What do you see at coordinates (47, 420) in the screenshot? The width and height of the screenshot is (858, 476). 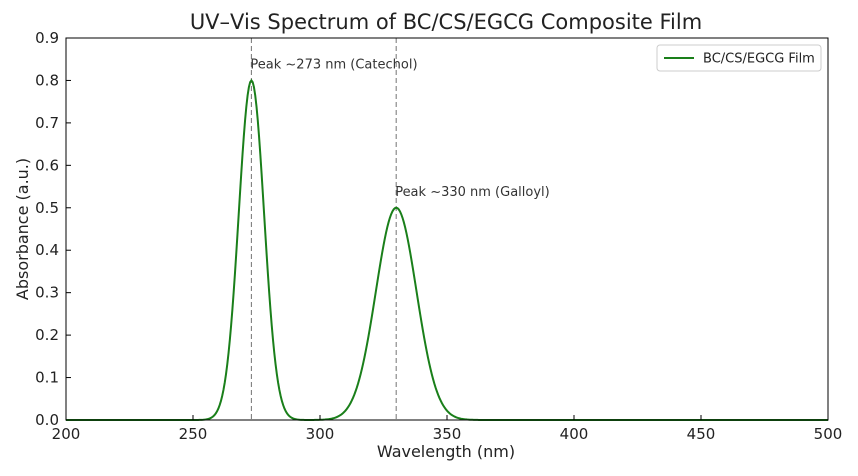 I see `y-tick-label: 0.0` at bounding box center [47, 420].